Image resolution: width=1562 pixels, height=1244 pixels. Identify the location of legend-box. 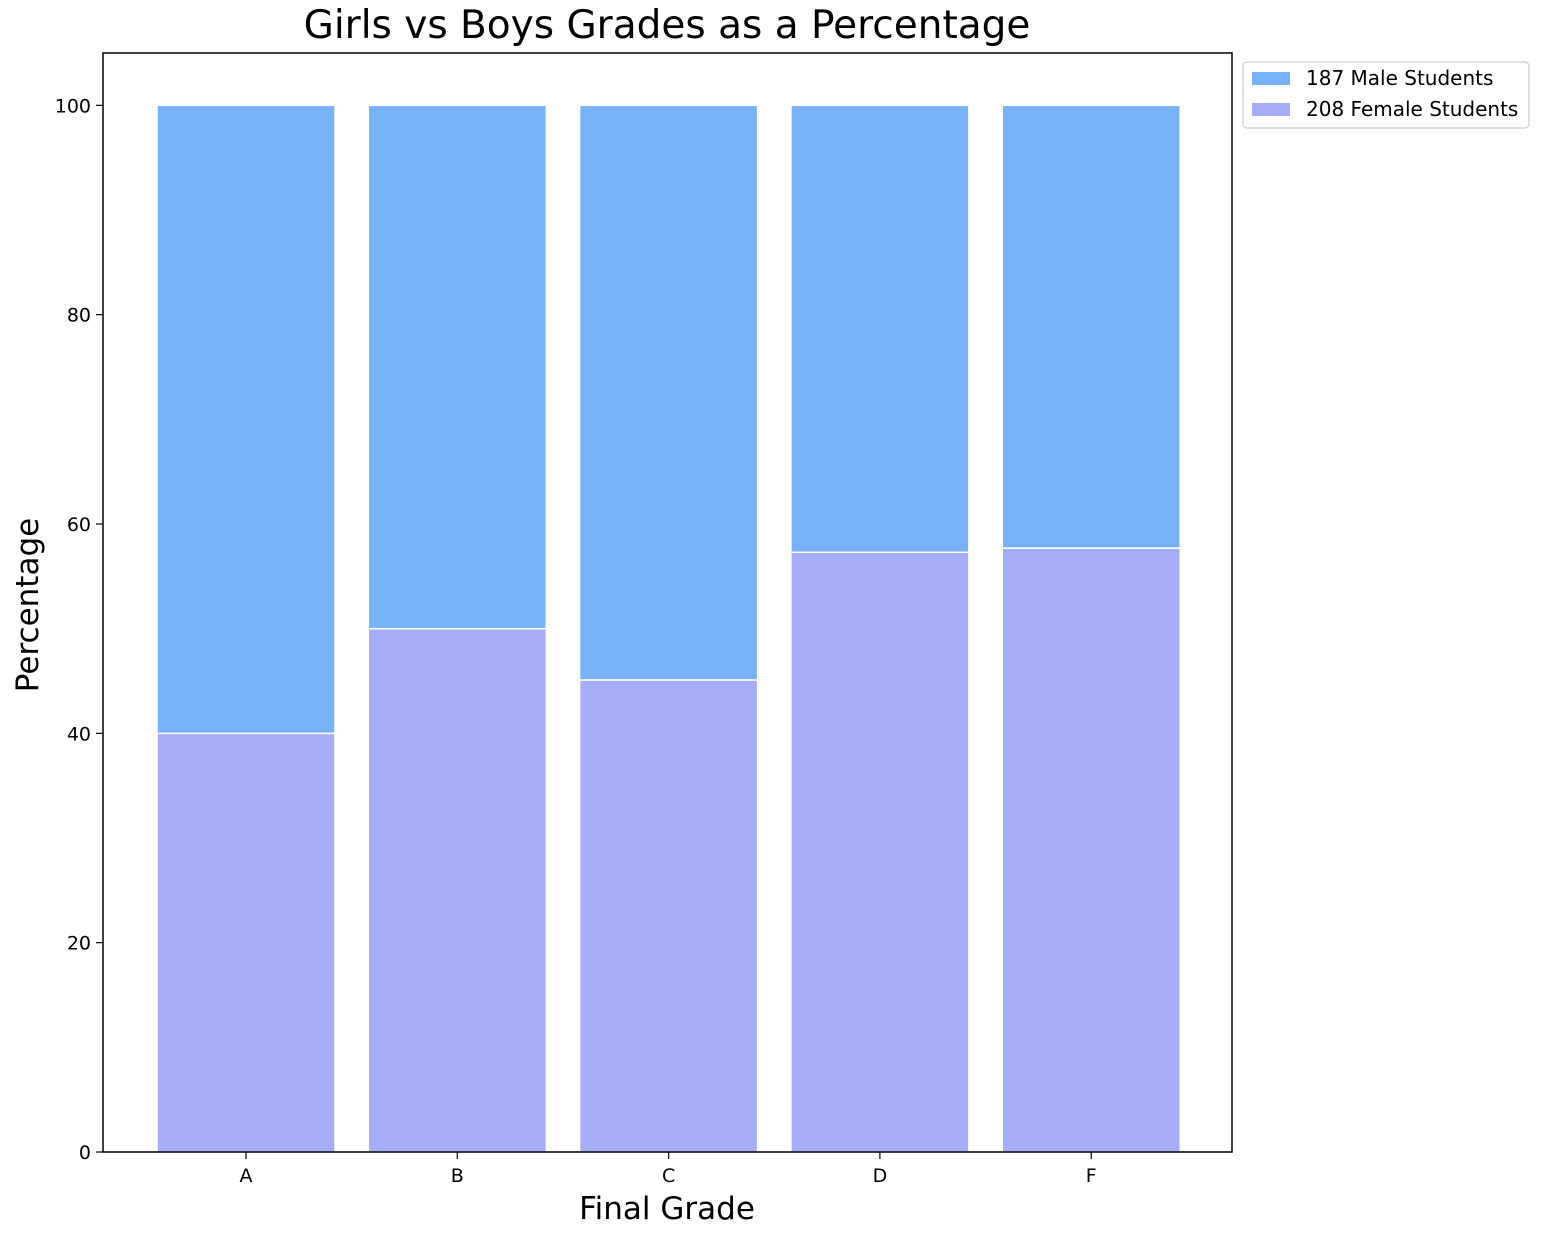
(1386, 95).